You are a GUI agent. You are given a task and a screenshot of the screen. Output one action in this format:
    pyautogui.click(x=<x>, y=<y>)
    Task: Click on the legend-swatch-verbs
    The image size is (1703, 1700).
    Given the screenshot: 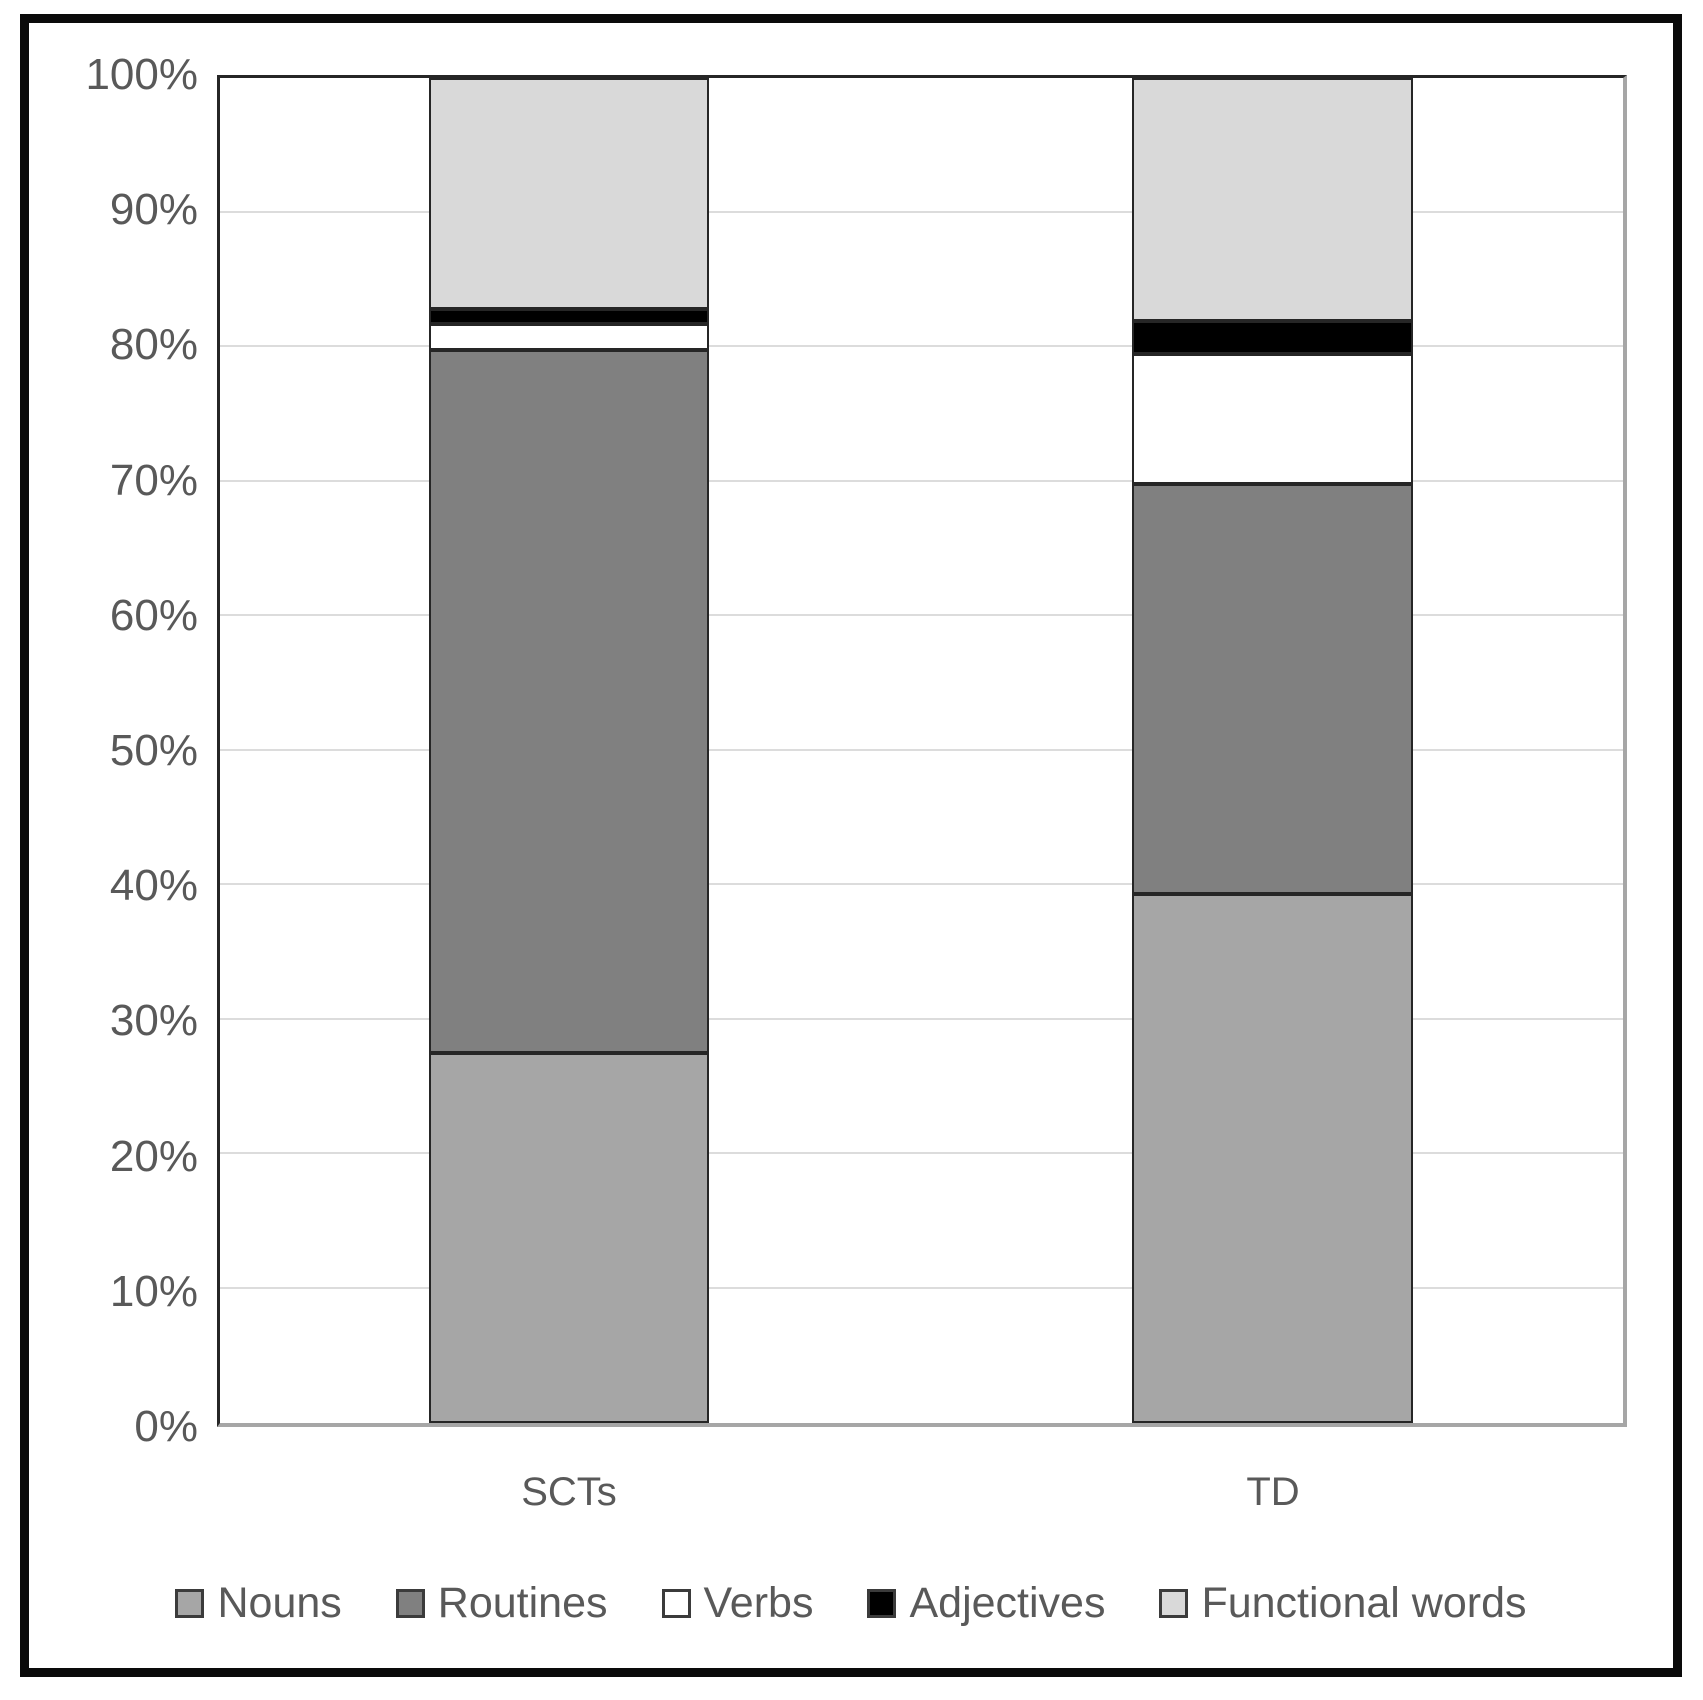 What is the action you would take?
    pyautogui.click(x=676, y=1603)
    